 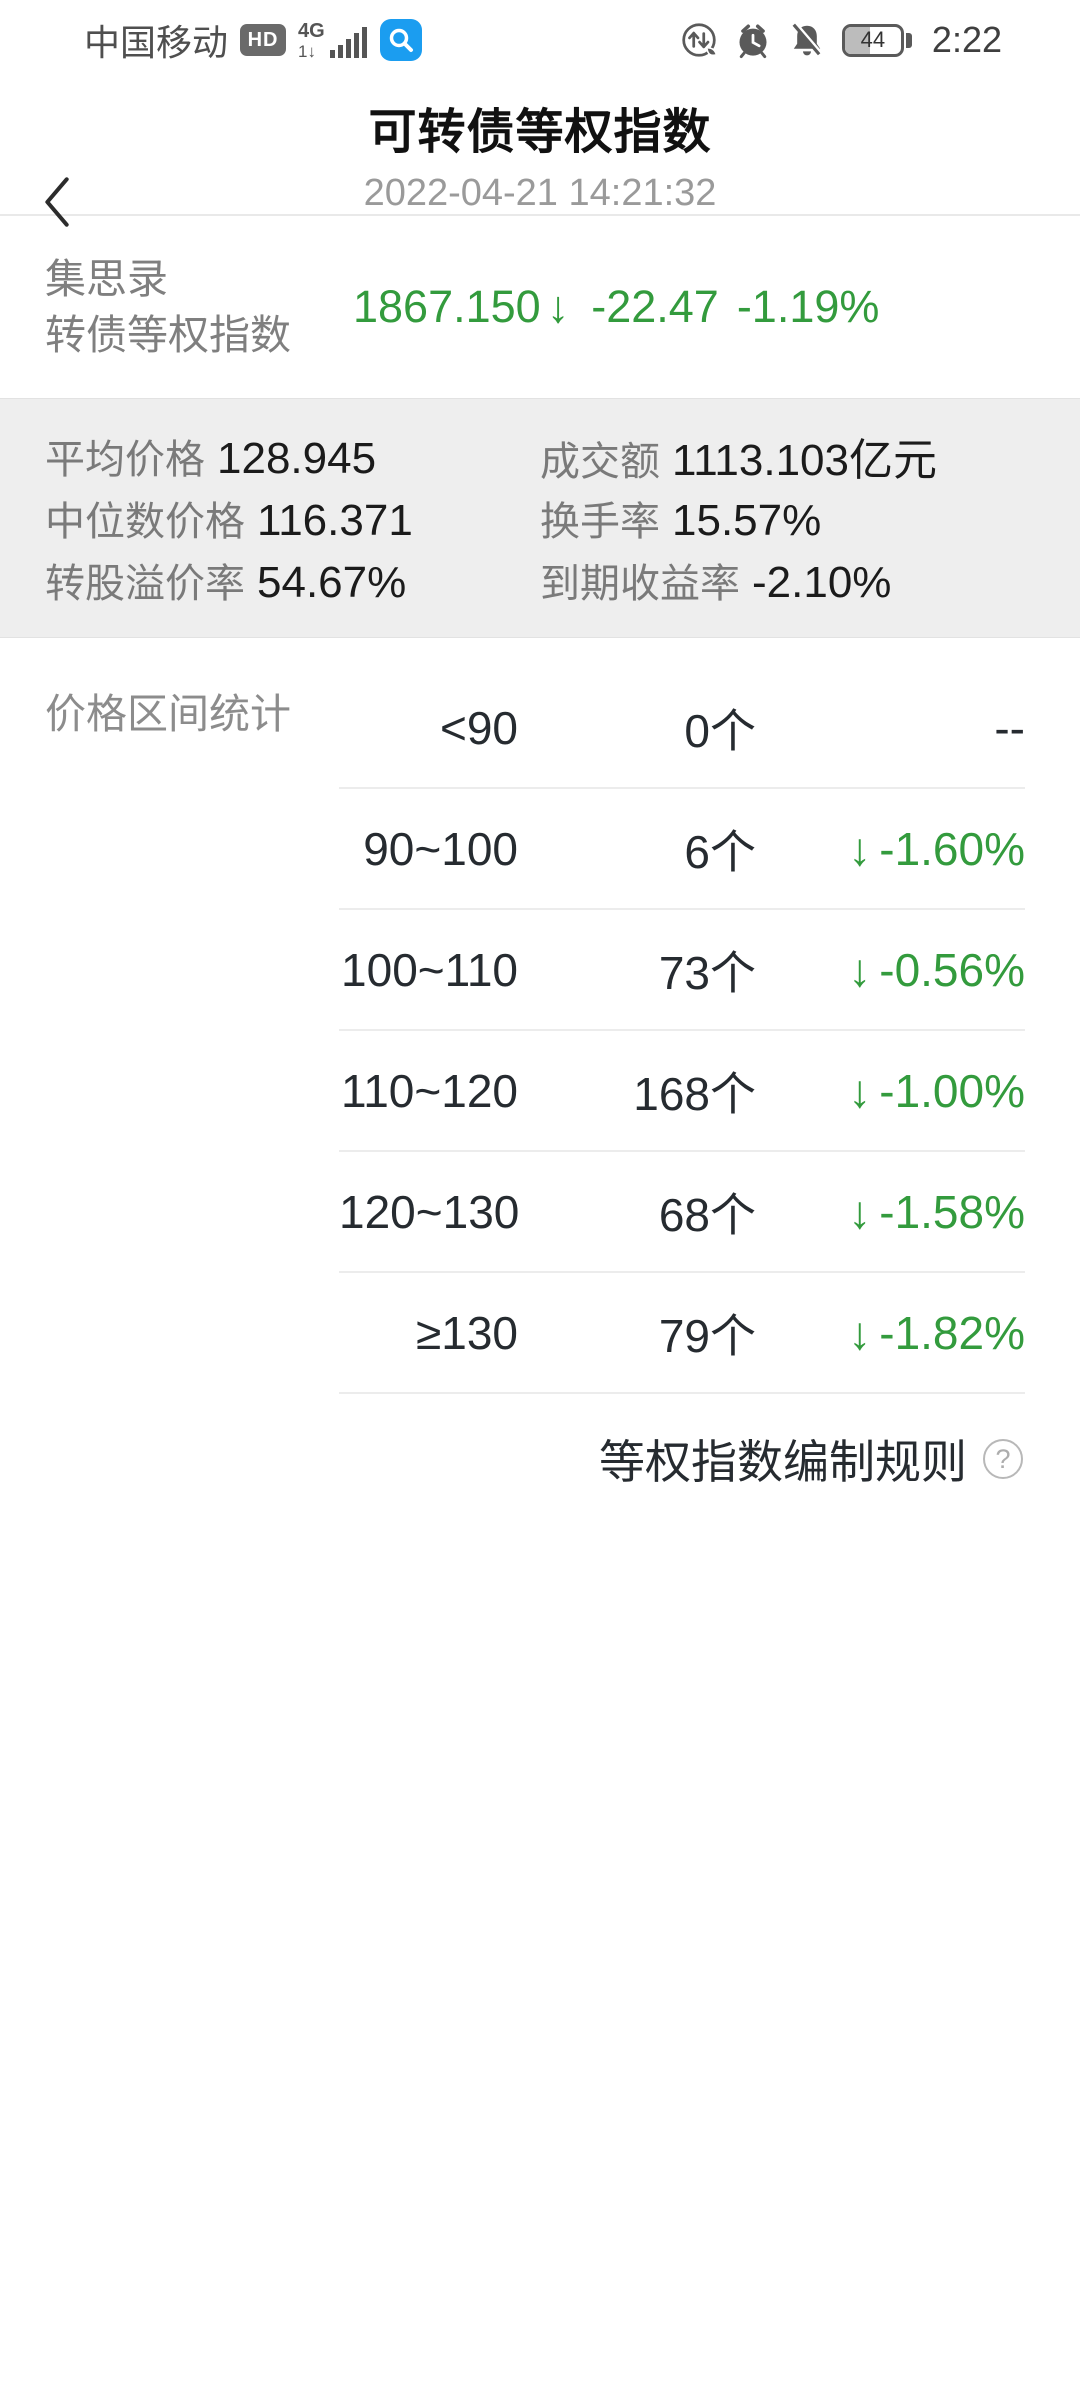 I want to click on table-row: ≥130 79个 ↓ -1.82%, so click(x=682, y=1333).